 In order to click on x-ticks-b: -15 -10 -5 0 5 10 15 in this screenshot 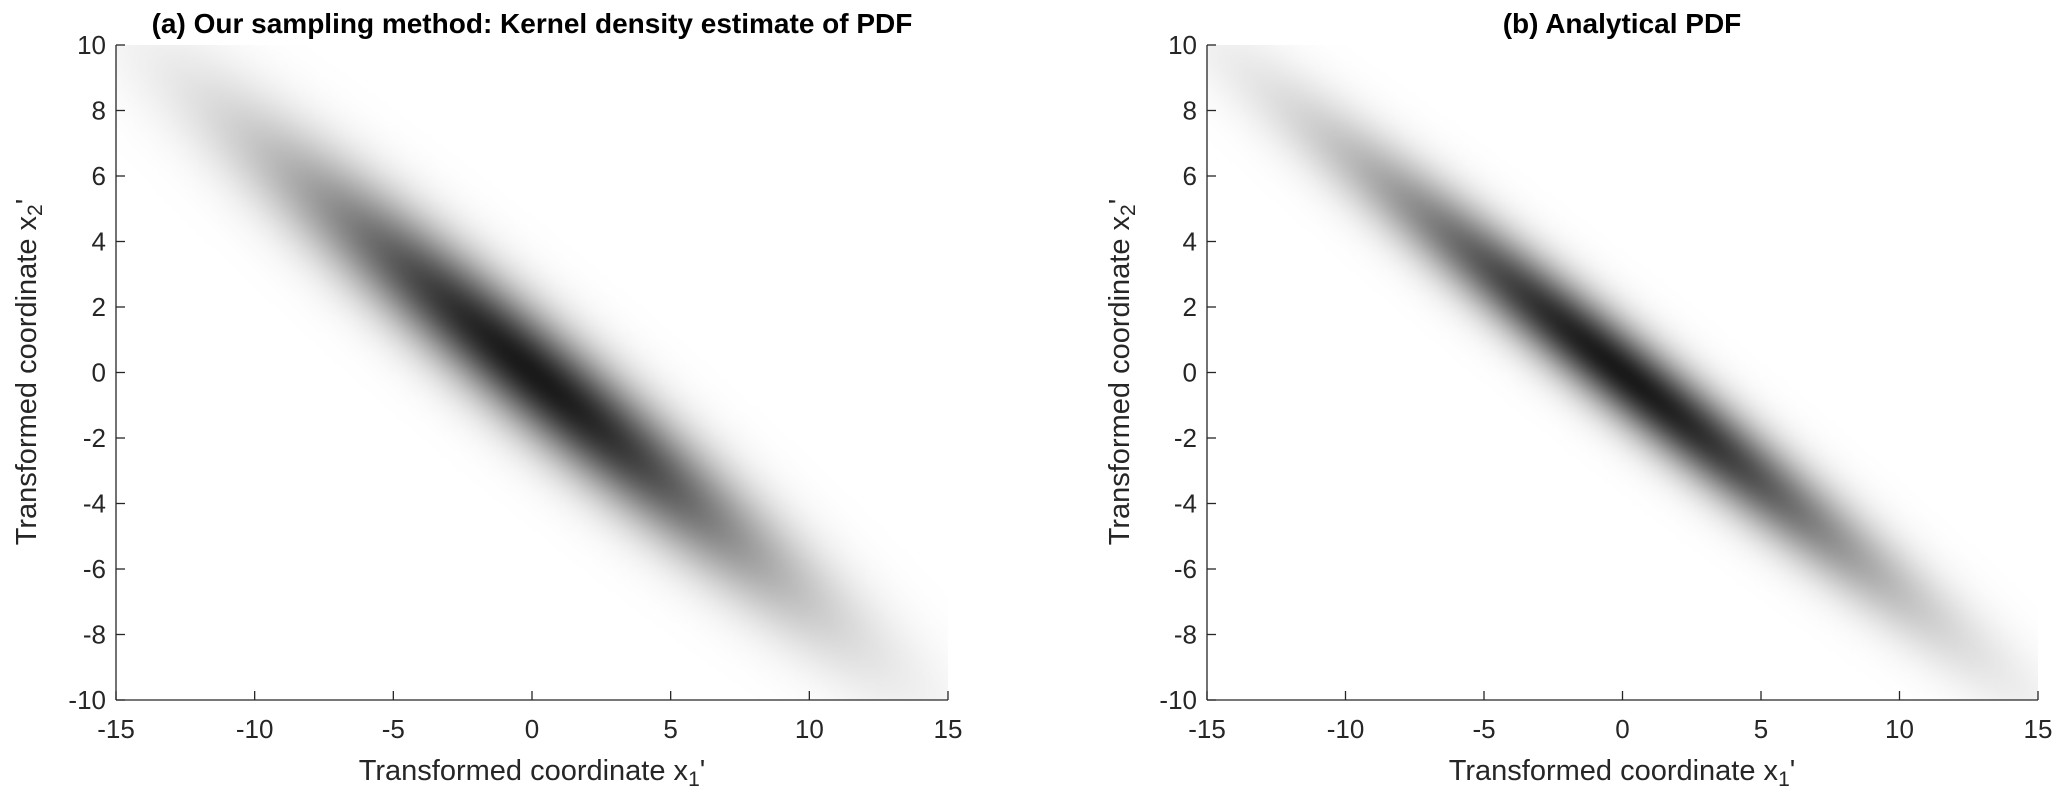, I will do `click(1620, 717)`.